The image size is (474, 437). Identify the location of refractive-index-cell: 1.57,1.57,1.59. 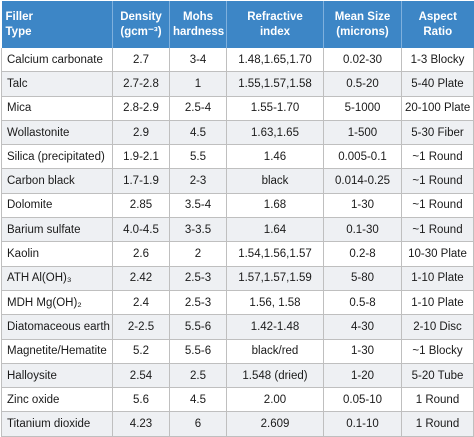
(275, 278).